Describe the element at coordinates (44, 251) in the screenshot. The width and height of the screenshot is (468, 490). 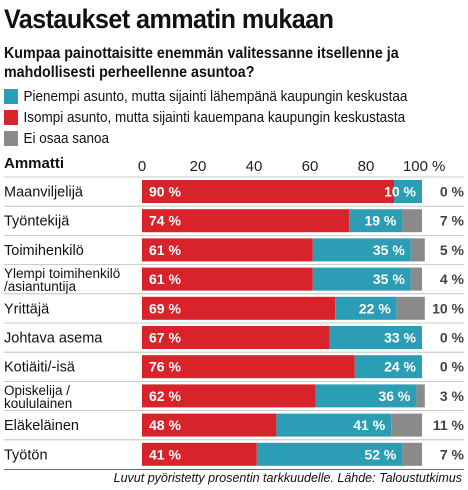
I see `category-label: Toimihenkilö` at that location.